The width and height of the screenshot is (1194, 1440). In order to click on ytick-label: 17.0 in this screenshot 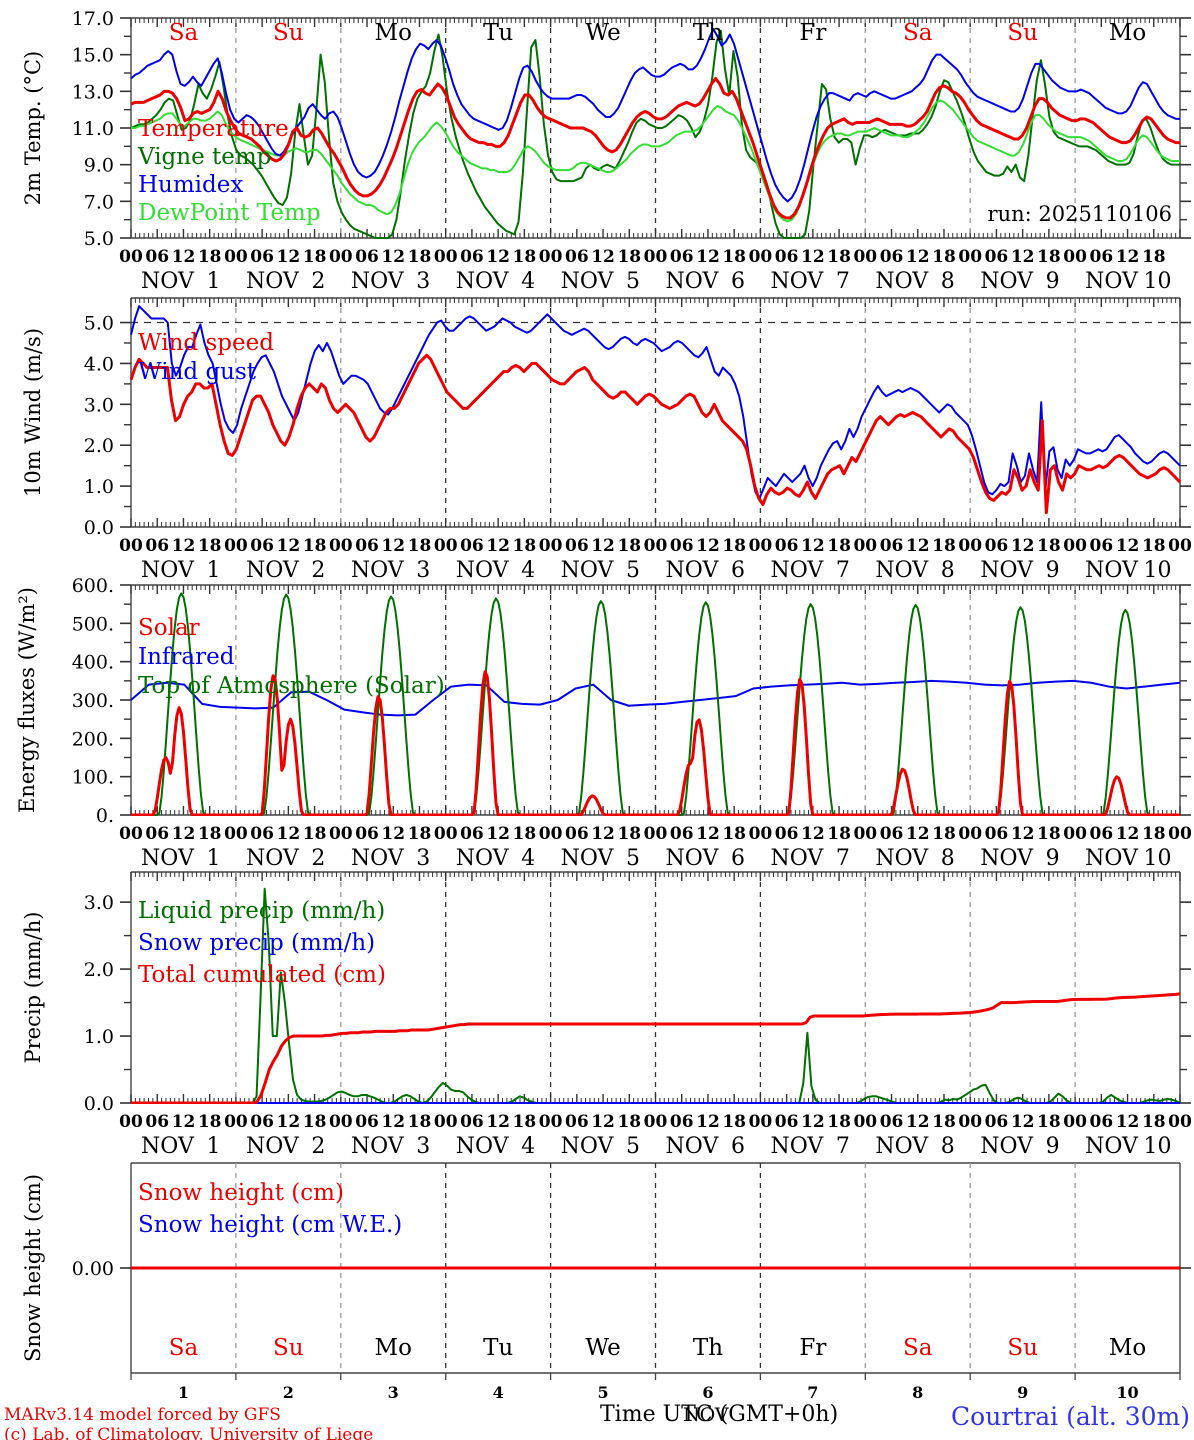, I will do `click(93, 19)`.